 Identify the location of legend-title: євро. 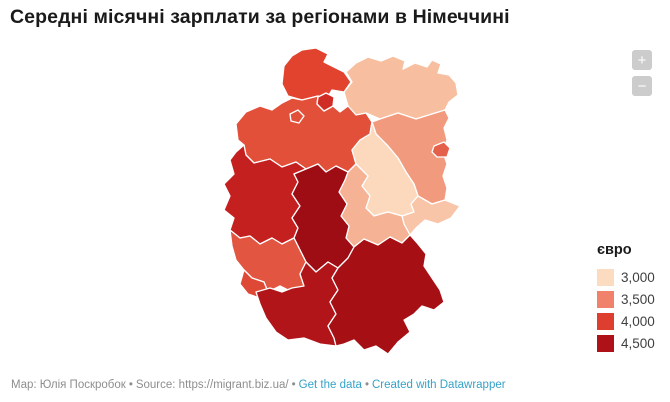
(614, 250).